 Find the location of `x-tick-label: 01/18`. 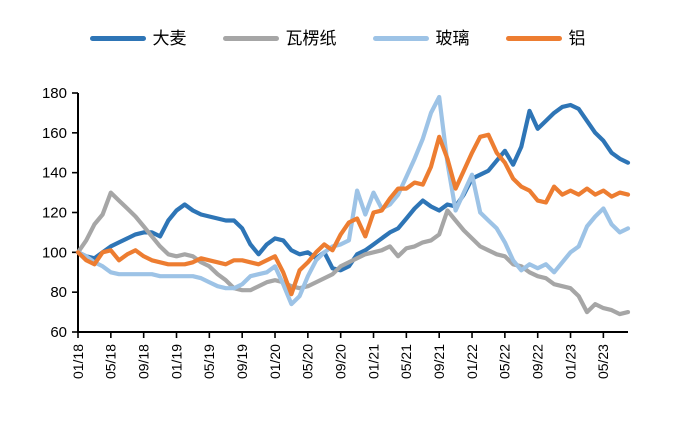

x-tick-label: 01/18 is located at coordinates (78, 361).